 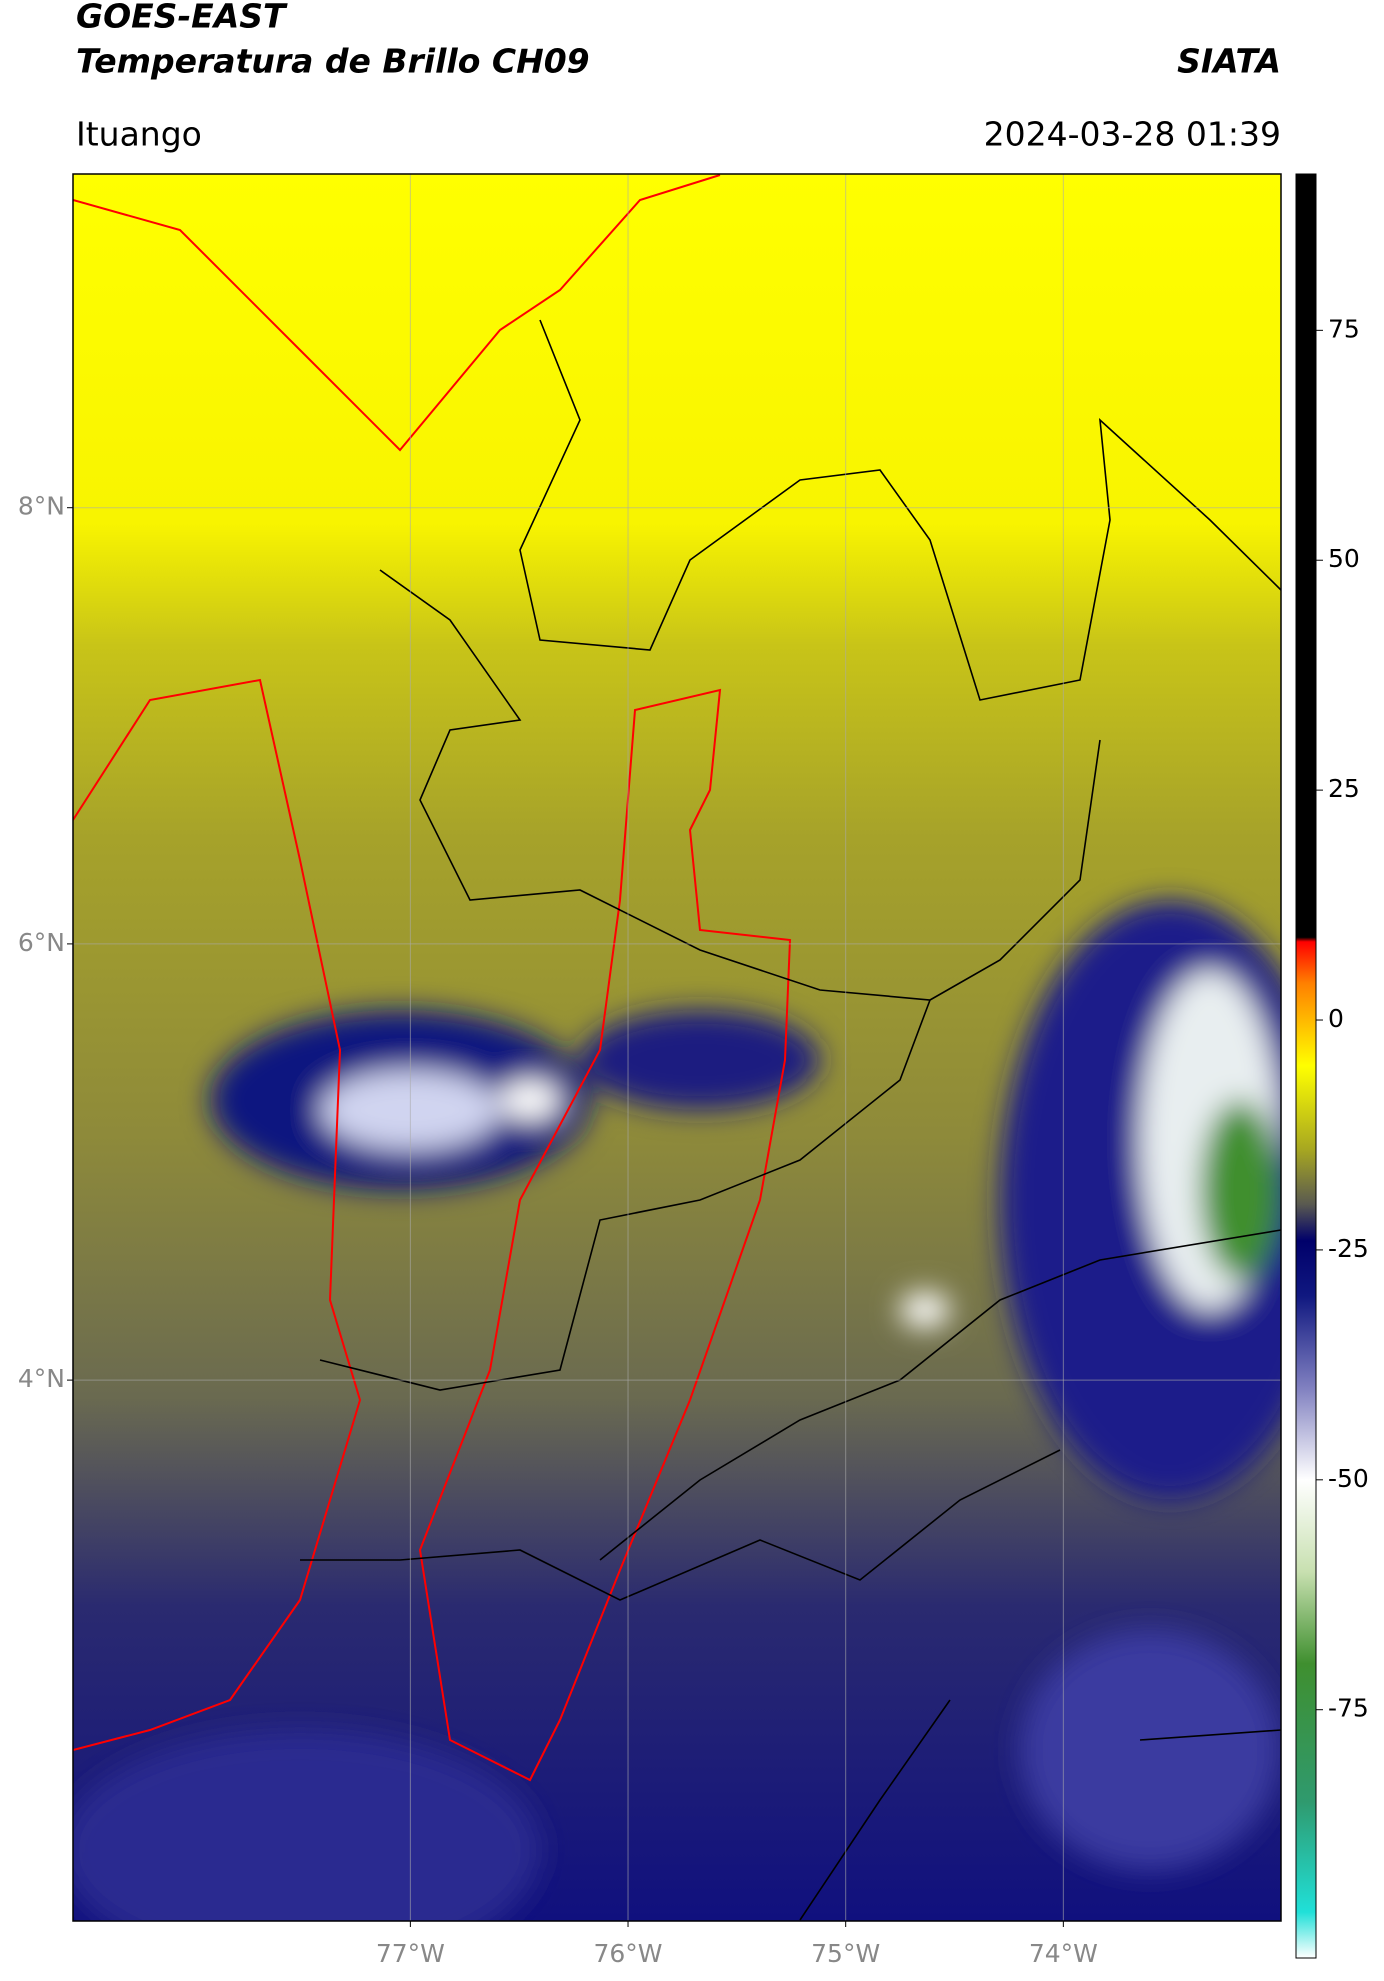 I want to click on x-tick-label: 76°W, so click(x=628, y=1953).